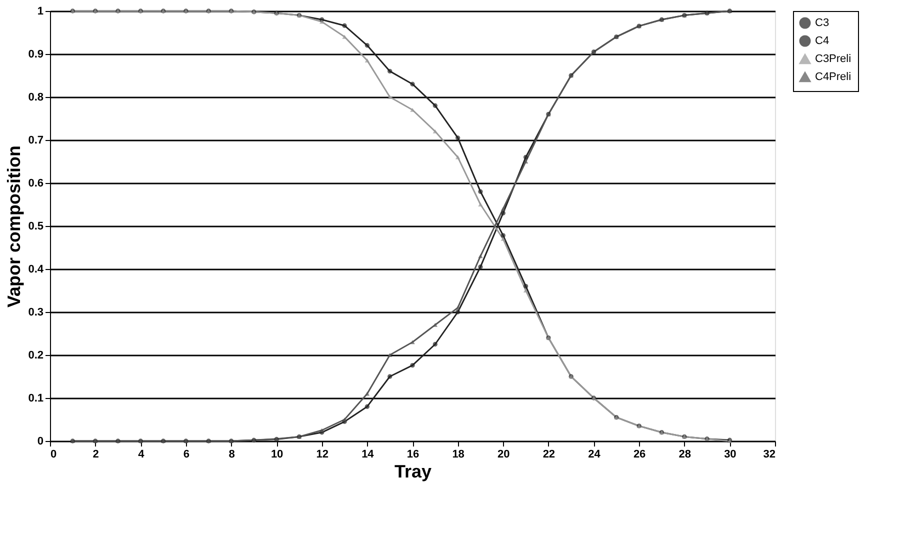 The height and width of the screenshot is (556, 913). Describe the element at coordinates (730, 454) in the screenshot. I see `x-tick-label: 30` at that location.